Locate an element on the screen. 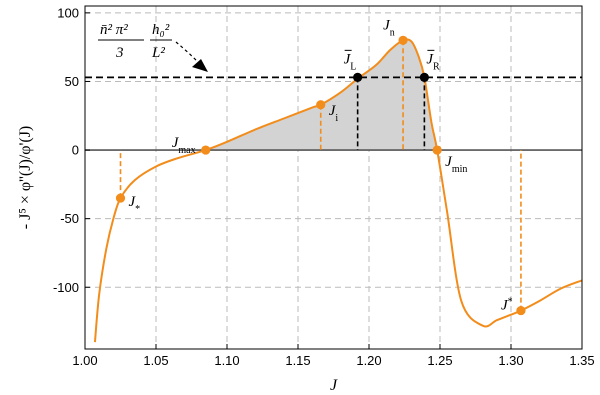 This screenshot has height=395, width=600. formula-arrow is located at coordinates (188, 53).